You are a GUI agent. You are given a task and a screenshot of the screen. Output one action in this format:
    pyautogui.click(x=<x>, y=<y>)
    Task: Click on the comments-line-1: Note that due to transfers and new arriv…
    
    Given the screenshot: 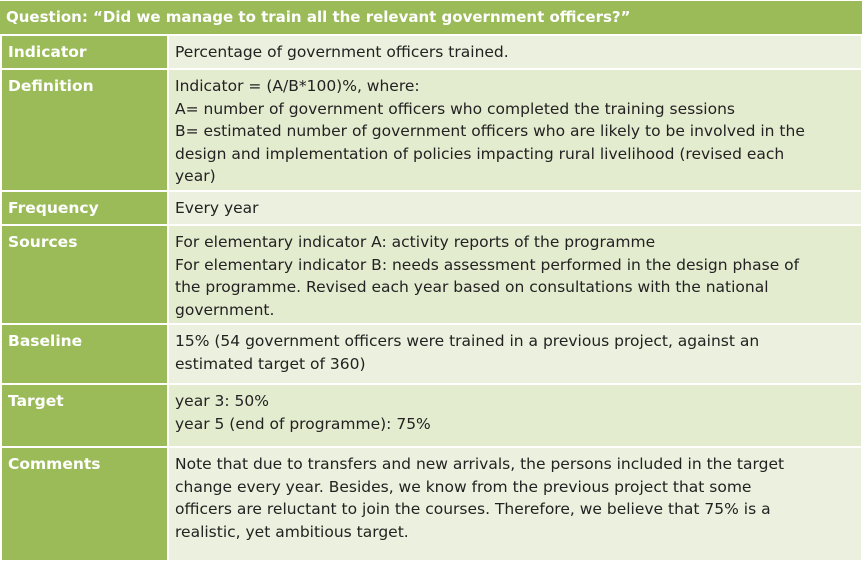 What is the action you would take?
    pyautogui.click(x=480, y=464)
    